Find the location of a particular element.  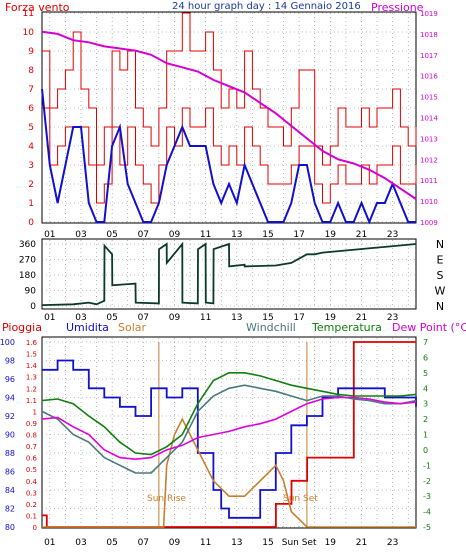

pressure-axis-tick-label: 1018 is located at coordinates (429, 35).